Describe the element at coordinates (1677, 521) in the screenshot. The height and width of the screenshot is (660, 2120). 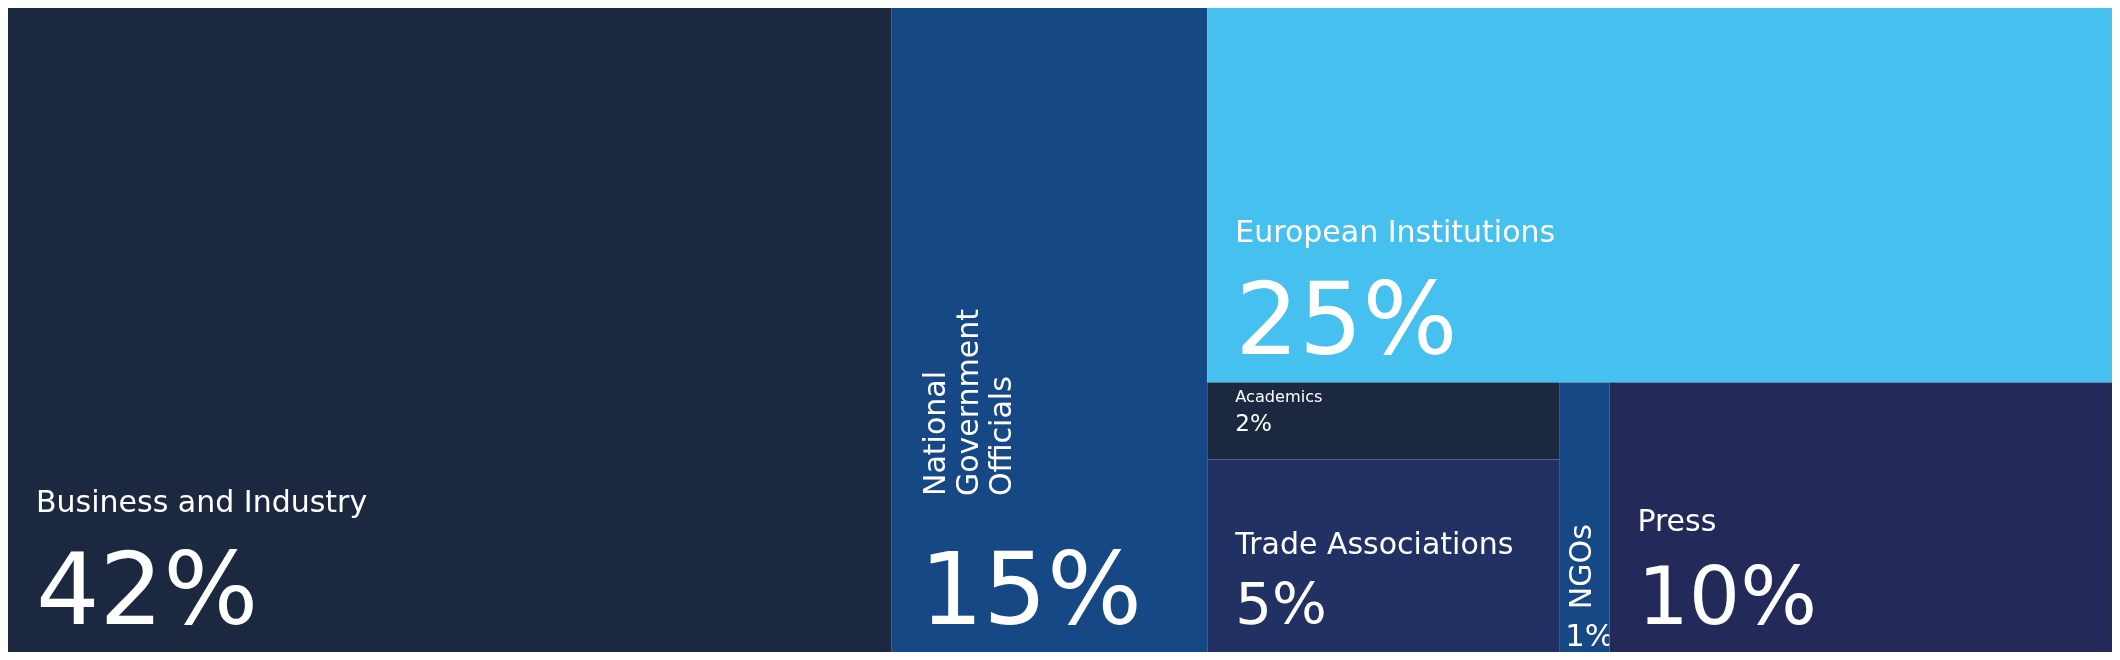
I see `category-label: Press` at that location.